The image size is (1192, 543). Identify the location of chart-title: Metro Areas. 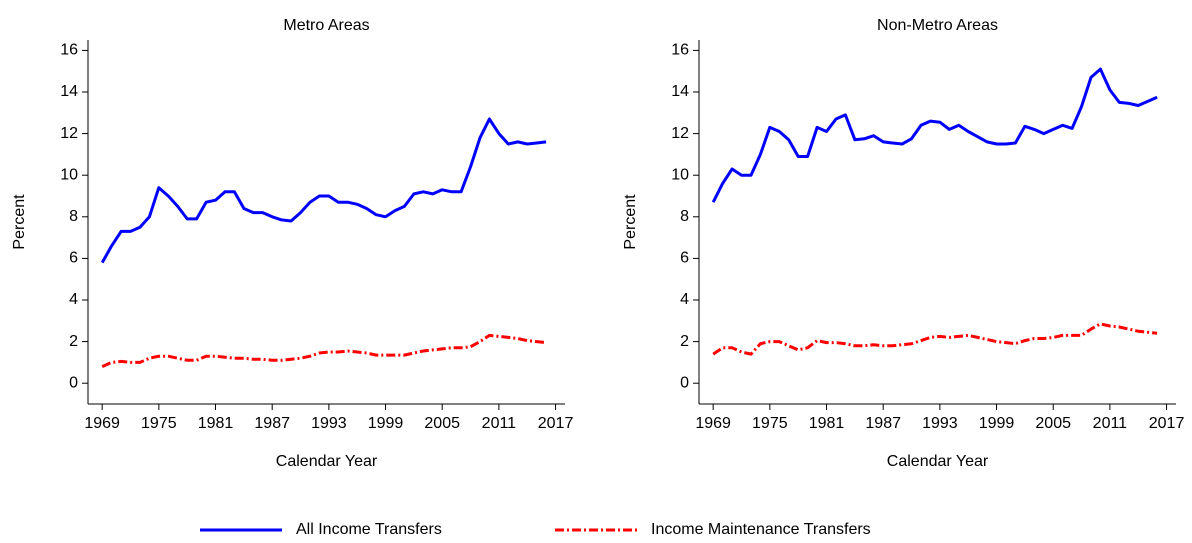
(326, 25).